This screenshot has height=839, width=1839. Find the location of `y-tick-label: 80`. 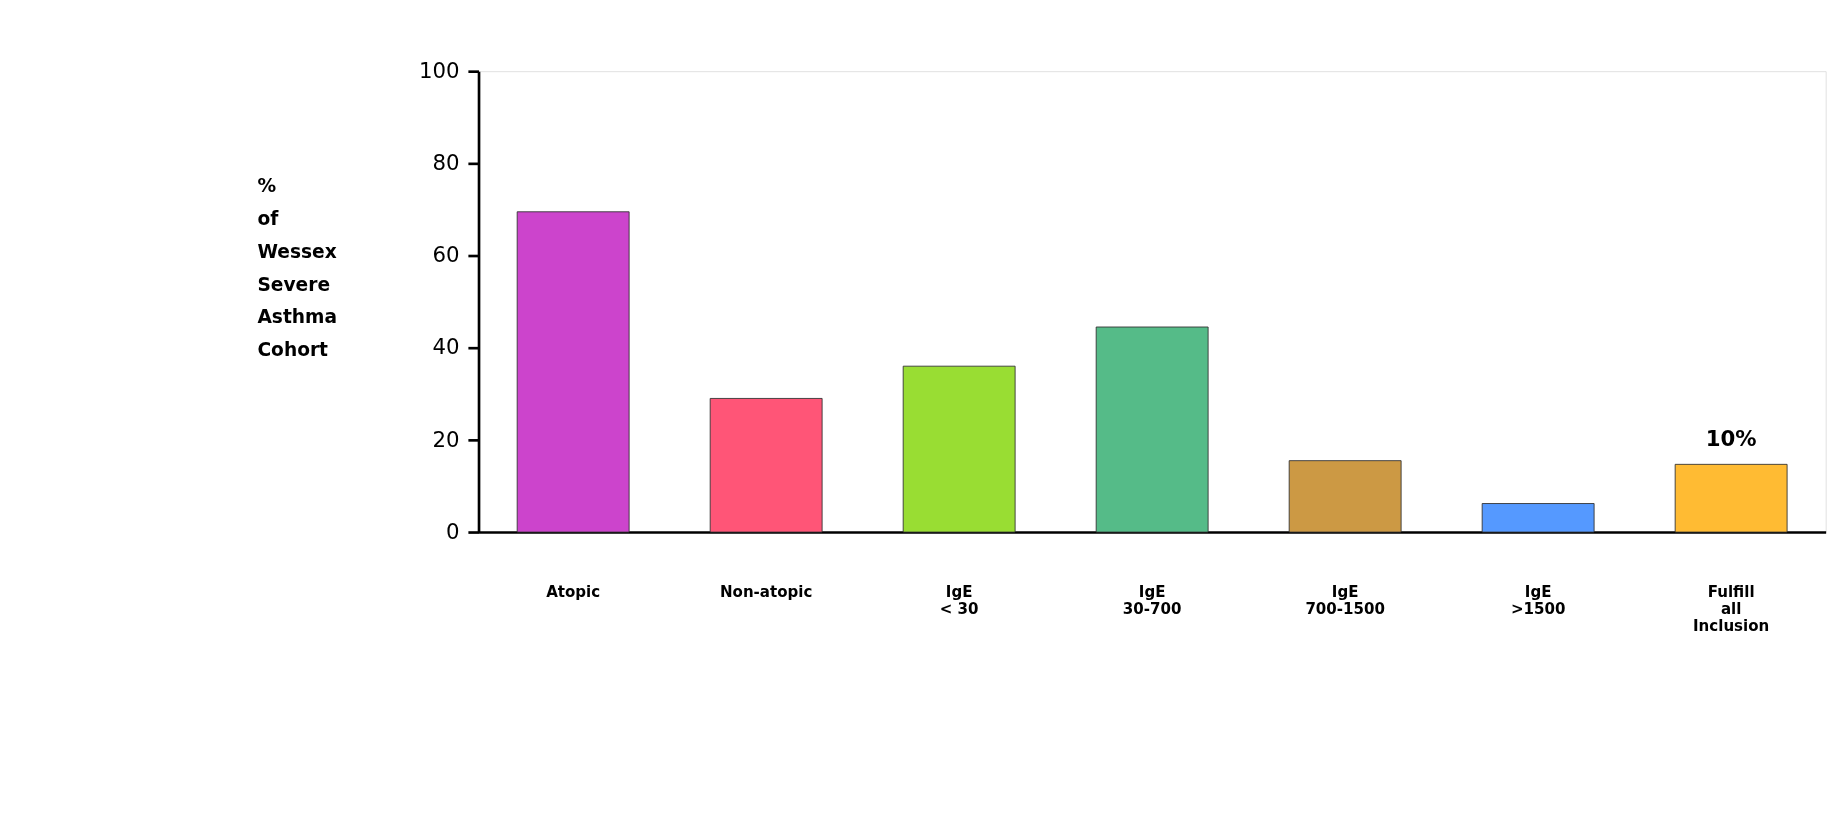

y-tick-label: 80 is located at coordinates (446, 163).